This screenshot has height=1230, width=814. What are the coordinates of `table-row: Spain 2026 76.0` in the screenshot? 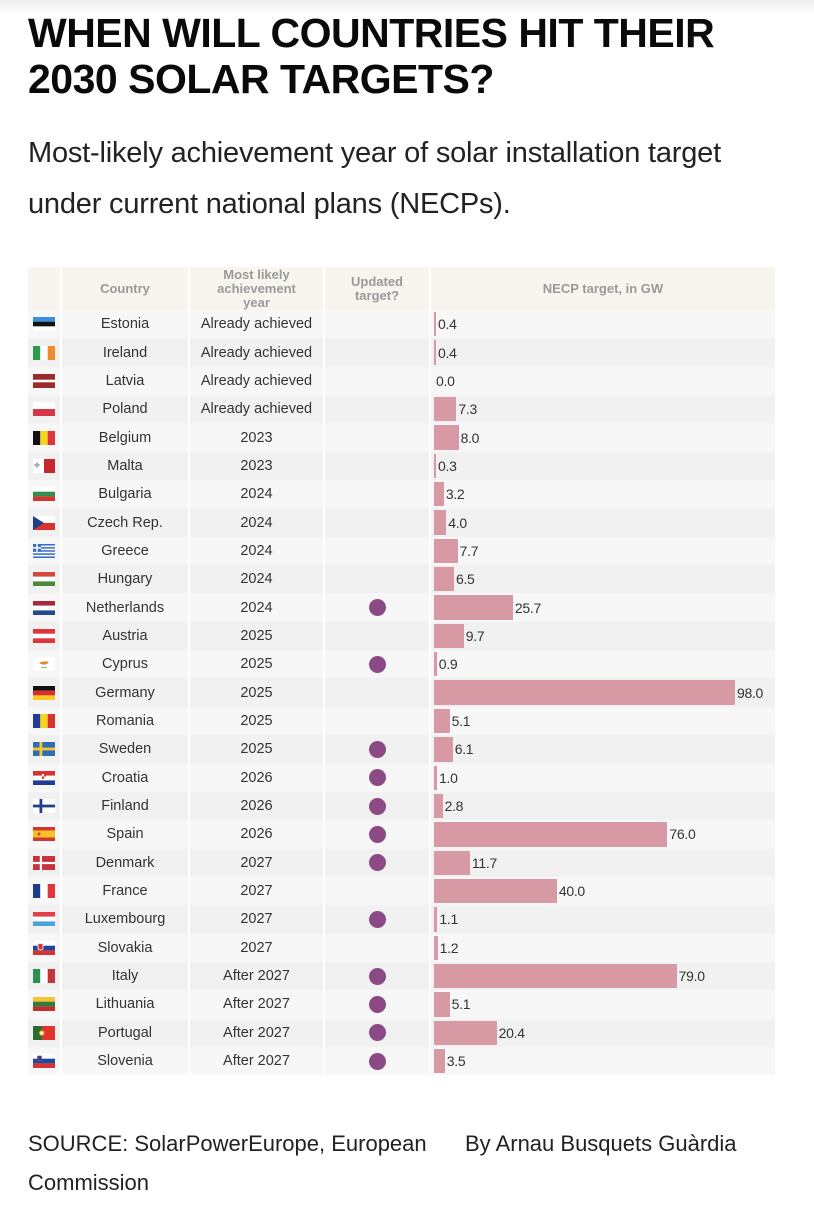 It's located at (401, 834).